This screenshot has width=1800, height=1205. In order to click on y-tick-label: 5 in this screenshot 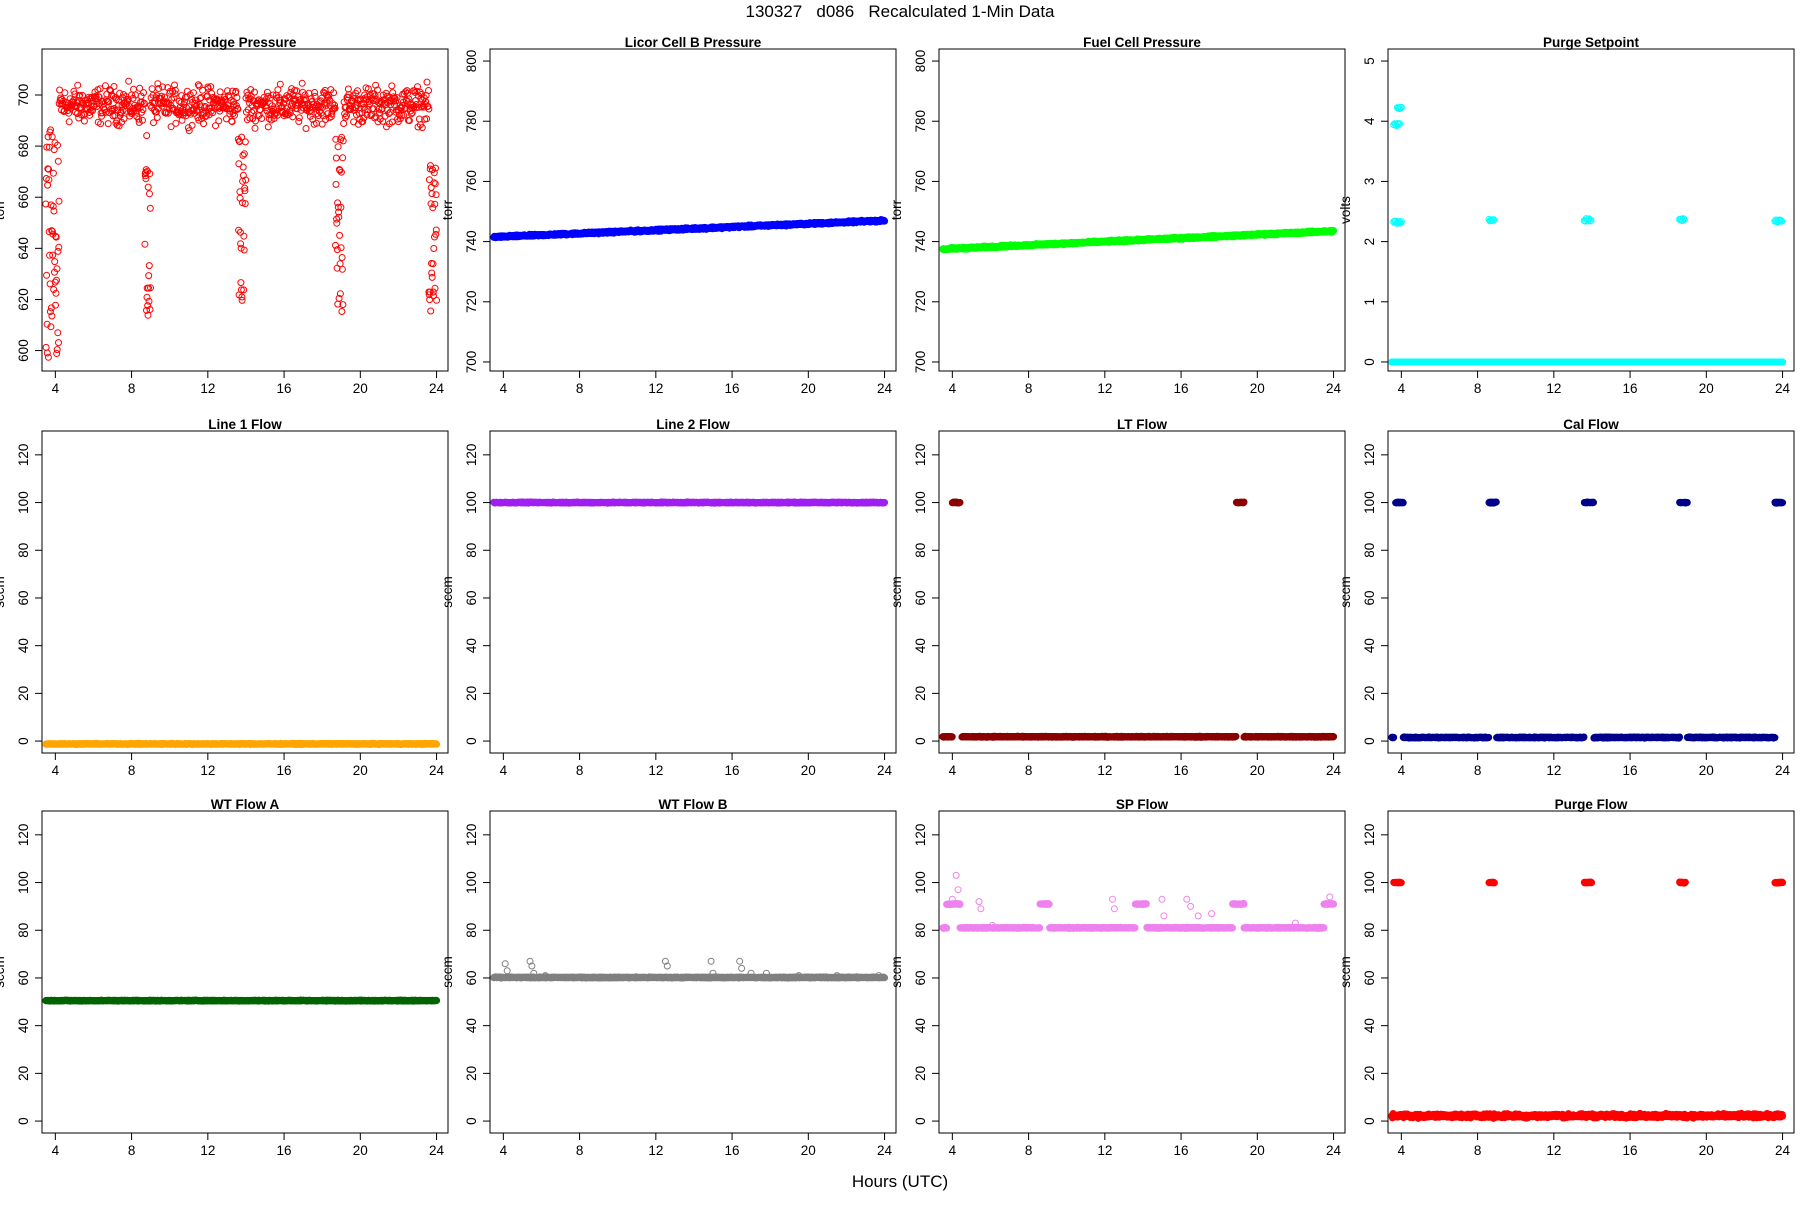, I will do `click(1369, 61)`.